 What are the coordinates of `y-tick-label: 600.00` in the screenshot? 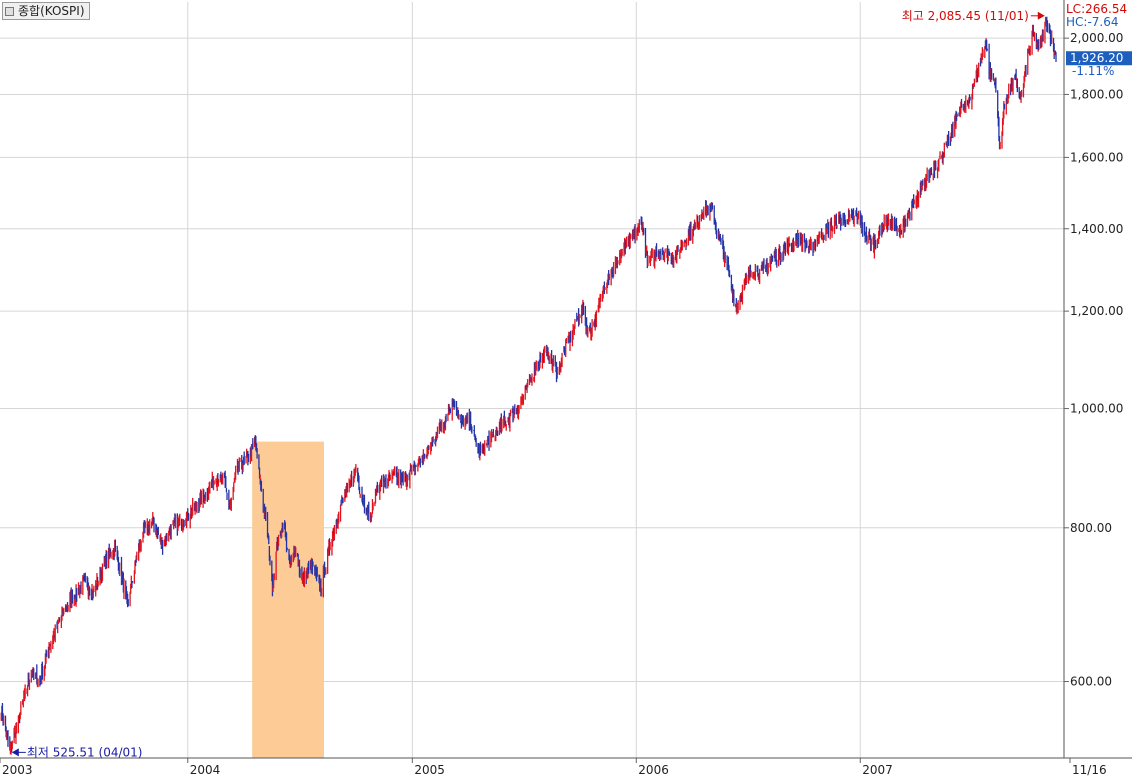 It's located at (1091, 682).